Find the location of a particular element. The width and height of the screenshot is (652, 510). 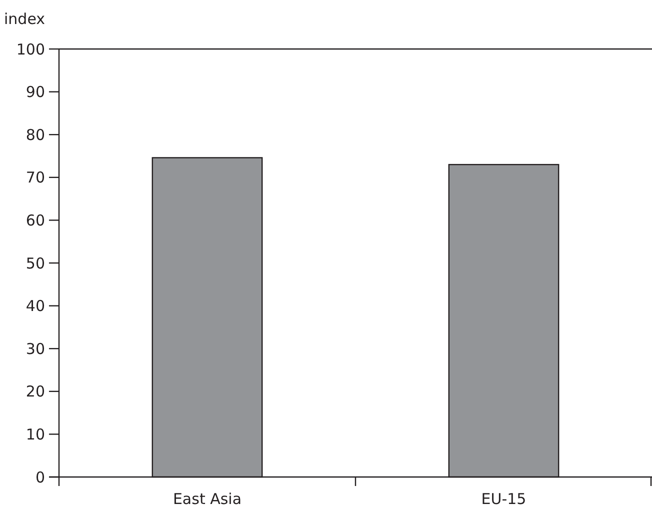

y-tick-label: 50 is located at coordinates (35, 263).